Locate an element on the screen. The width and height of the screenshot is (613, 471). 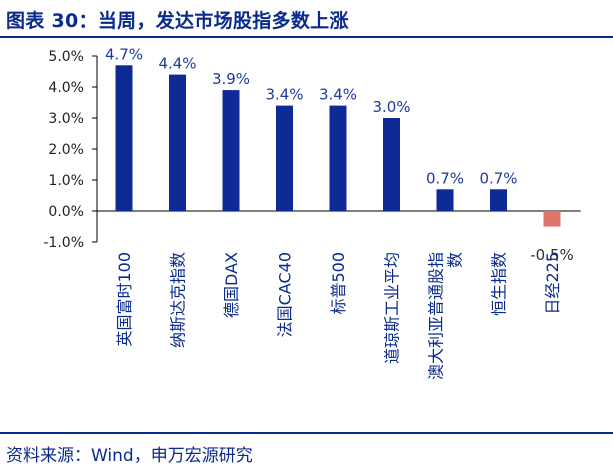
x-tick-label-group: 纳斯达克指数 is located at coordinates (178, 300).